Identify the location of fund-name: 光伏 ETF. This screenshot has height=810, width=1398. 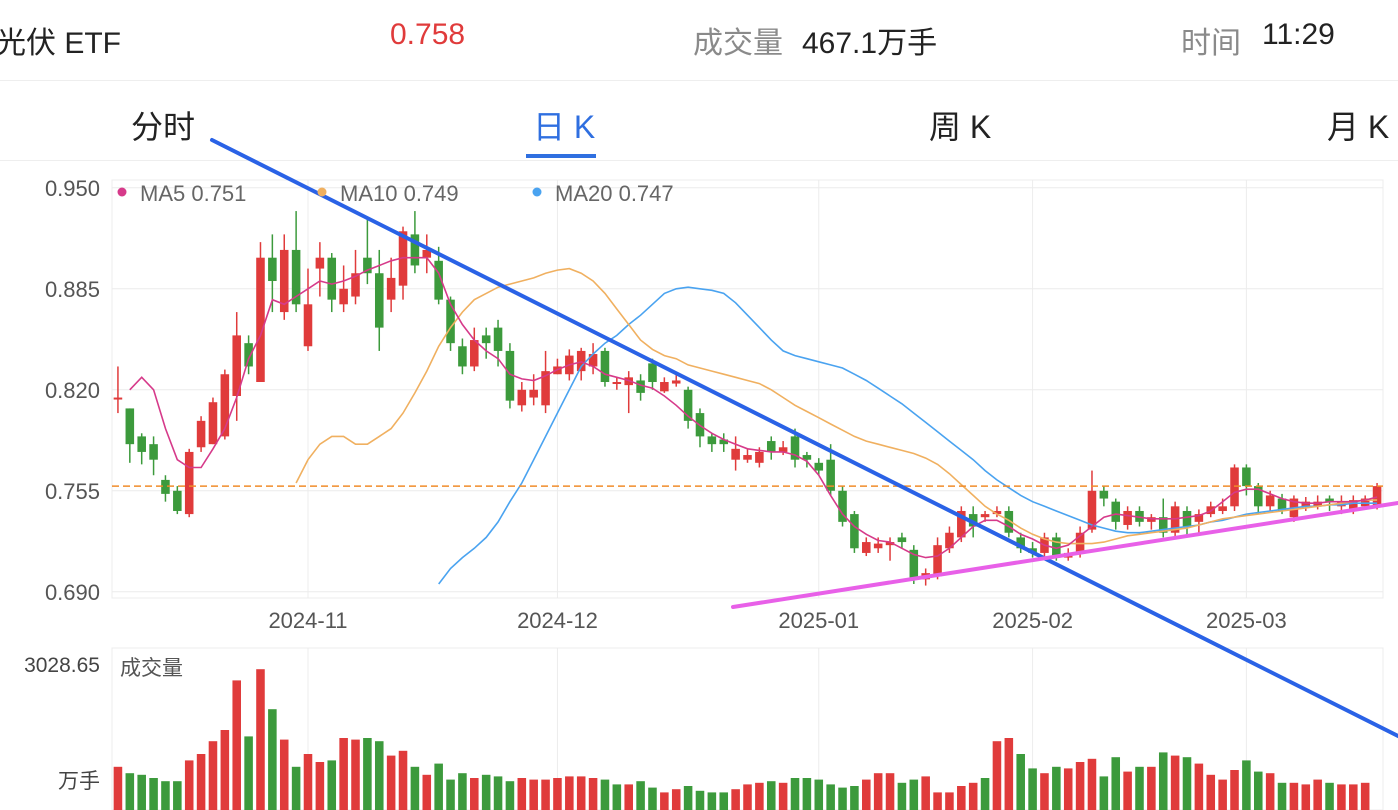
(60, 43).